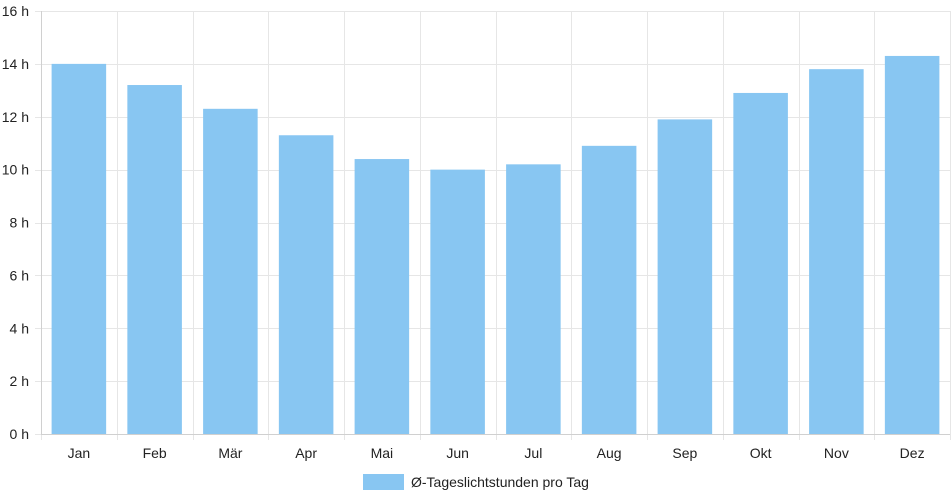 This screenshot has height=500, width=952. I want to click on bar-apr, so click(306, 284).